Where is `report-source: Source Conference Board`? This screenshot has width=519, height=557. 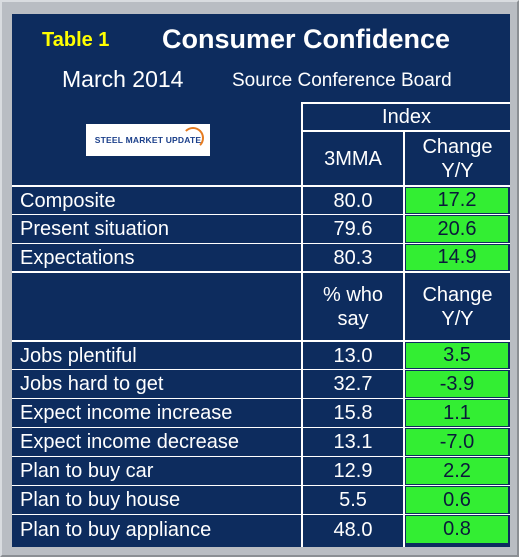 report-source: Source Conference Board is located at coordinates (342, 80).